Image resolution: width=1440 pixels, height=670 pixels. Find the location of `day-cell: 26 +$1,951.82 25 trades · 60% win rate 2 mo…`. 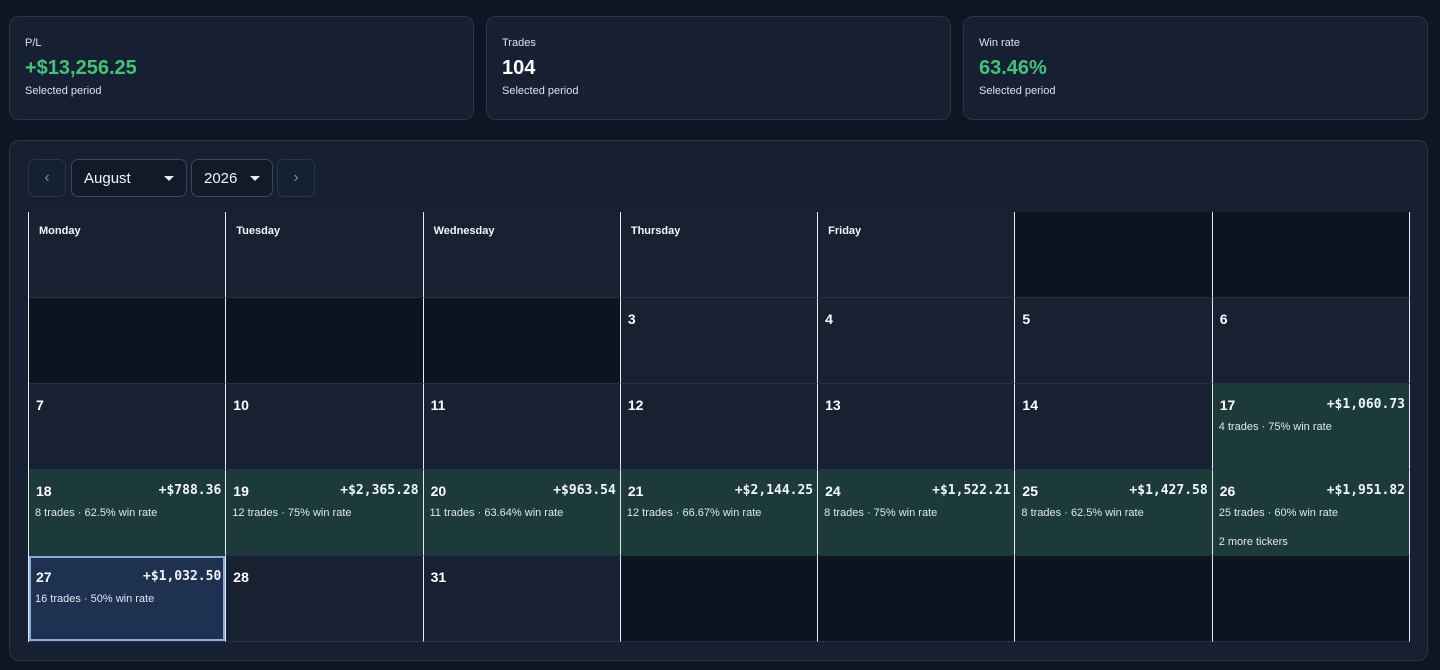

day-cell: 26 +$1,951.82 25 trades · 60% win rate 2 mo… is located at coordinates (1311, 513).